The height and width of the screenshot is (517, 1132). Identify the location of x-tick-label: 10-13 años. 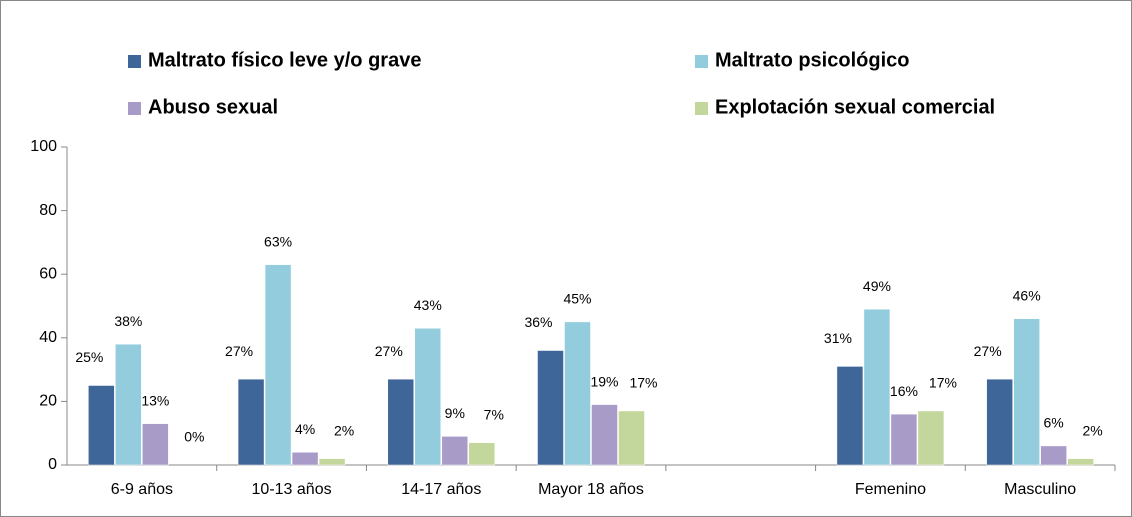
(292, 489).